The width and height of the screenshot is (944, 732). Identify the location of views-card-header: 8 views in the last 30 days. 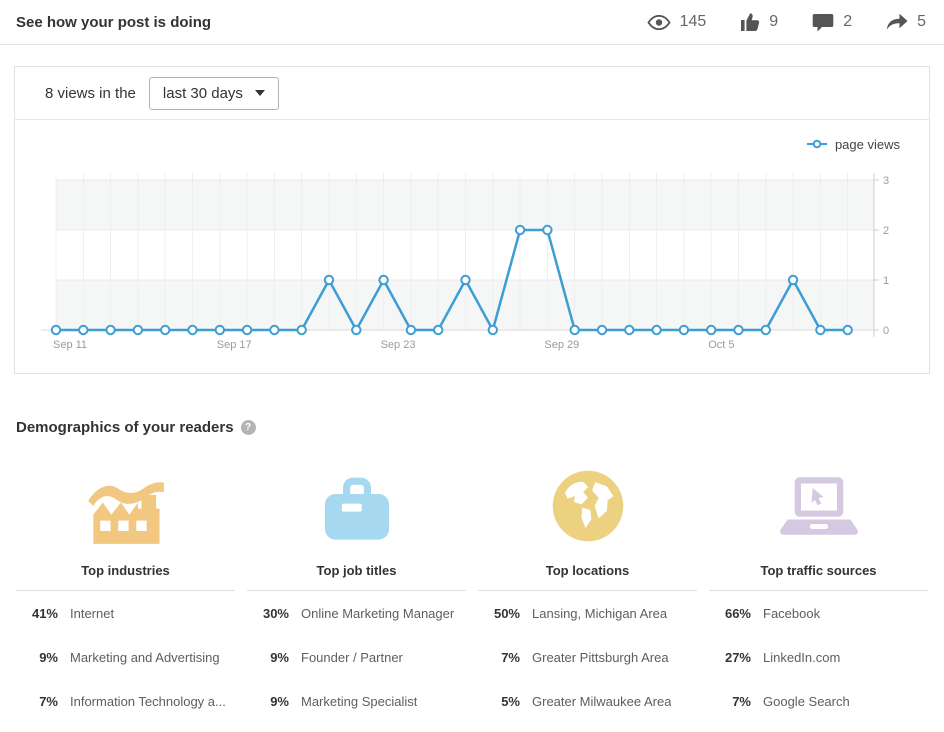
(472, 93).